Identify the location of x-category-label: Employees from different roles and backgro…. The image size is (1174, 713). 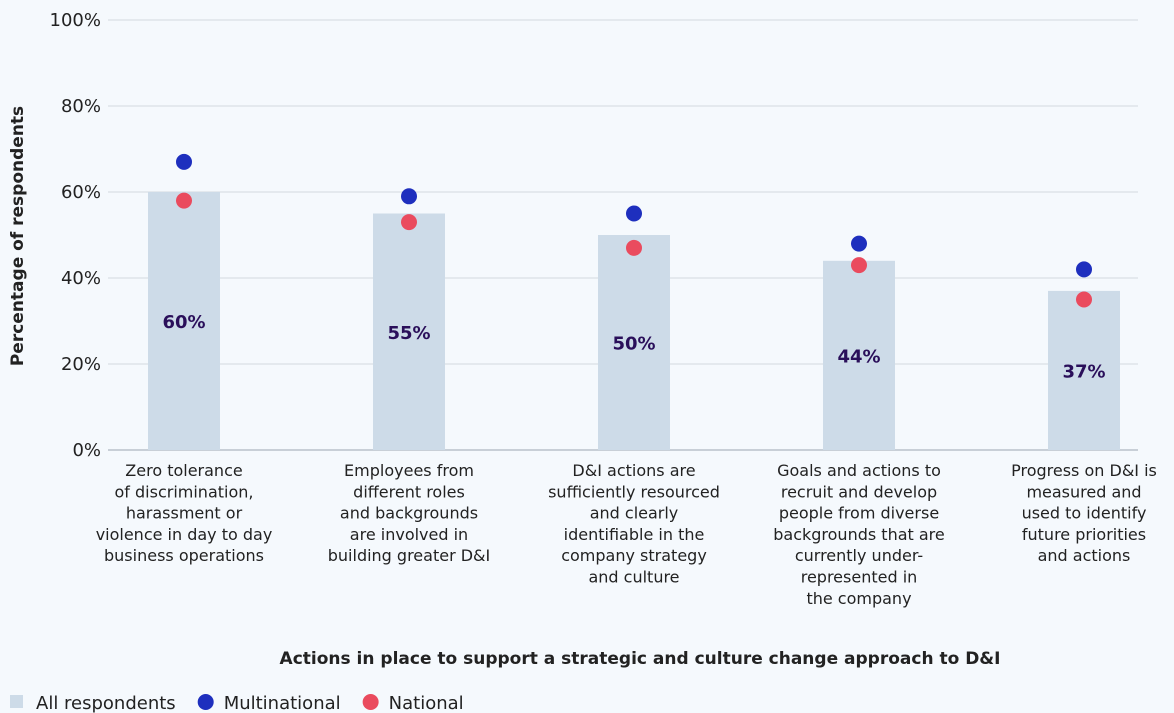
(409, 513).